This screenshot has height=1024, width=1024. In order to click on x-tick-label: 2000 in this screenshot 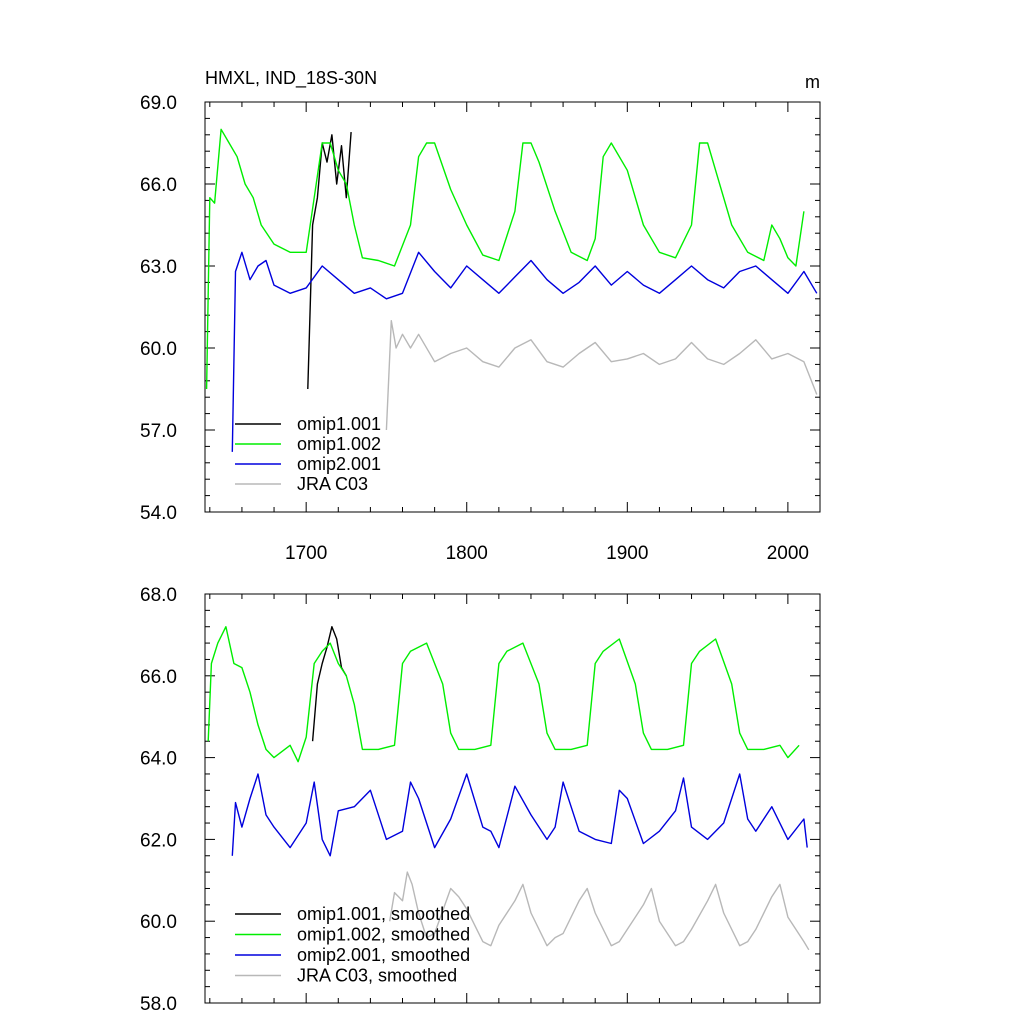, I will do `click(788, 553)`.